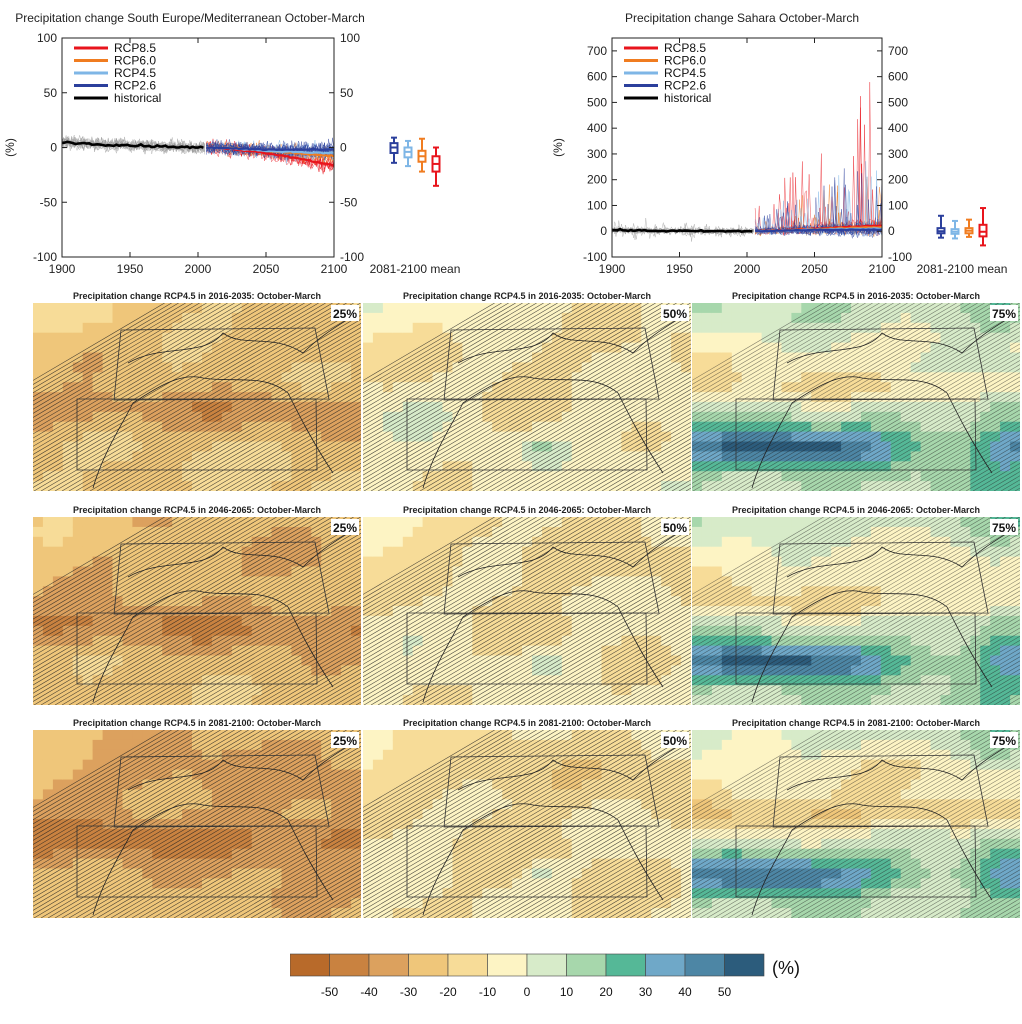 Image resolution: width=1022 pixels, height=1024 pixels. What do you see at coordinates (898, 180) in the screenshot?
I see `y-tick-label-right: 200` at bounding box center [898, 180].